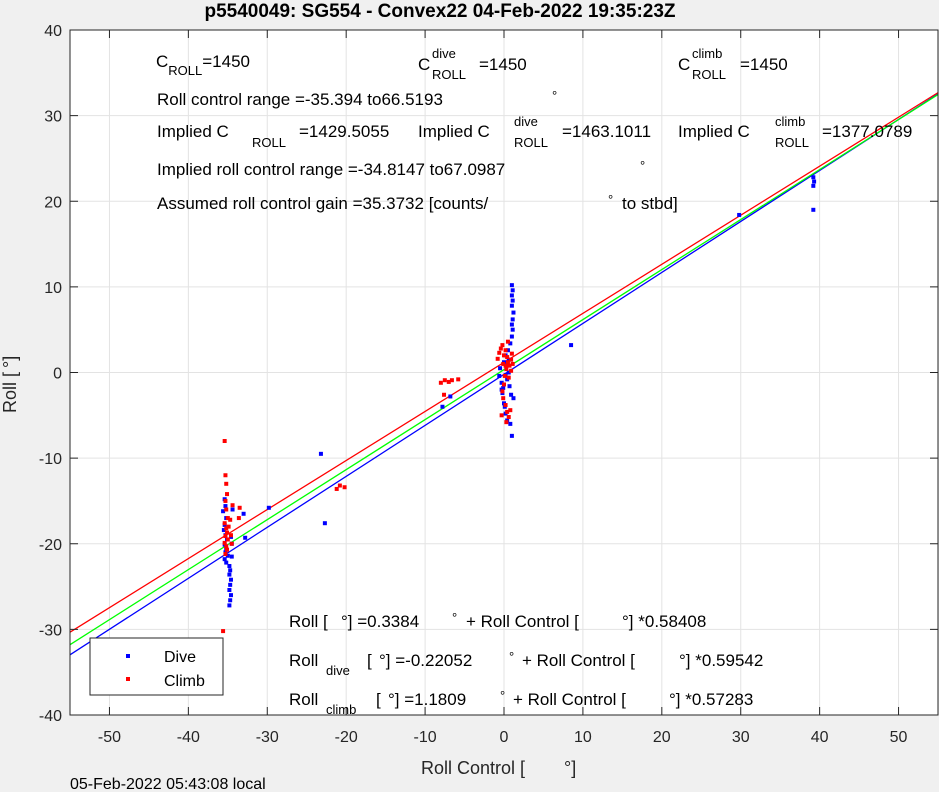 The height and width of the screenshot is (792, 939). What do you see at coordinates (820, 737) in the screenshot?
I see `x-tick-label: 40` at bounding box center [820, 737].